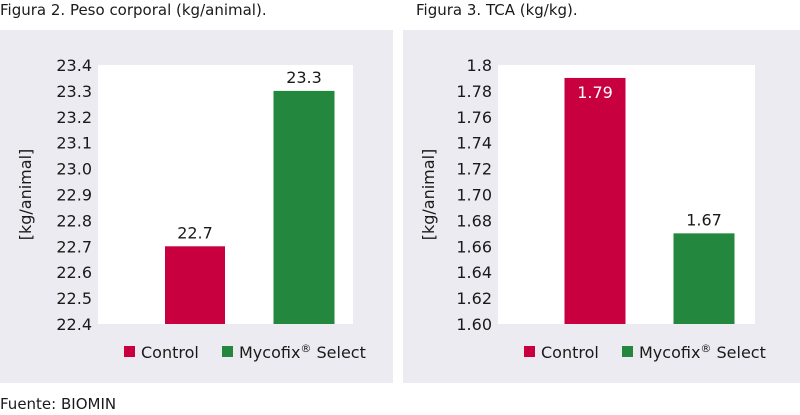 The image size is (800, 415). I want to click on data-label: 1.79, so click(595, 92).